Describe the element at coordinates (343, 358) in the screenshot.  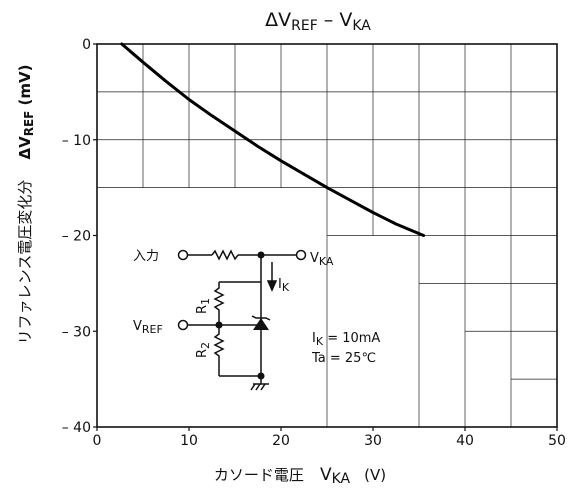
I see `condition-ta: Ta = 25℃` at that location.